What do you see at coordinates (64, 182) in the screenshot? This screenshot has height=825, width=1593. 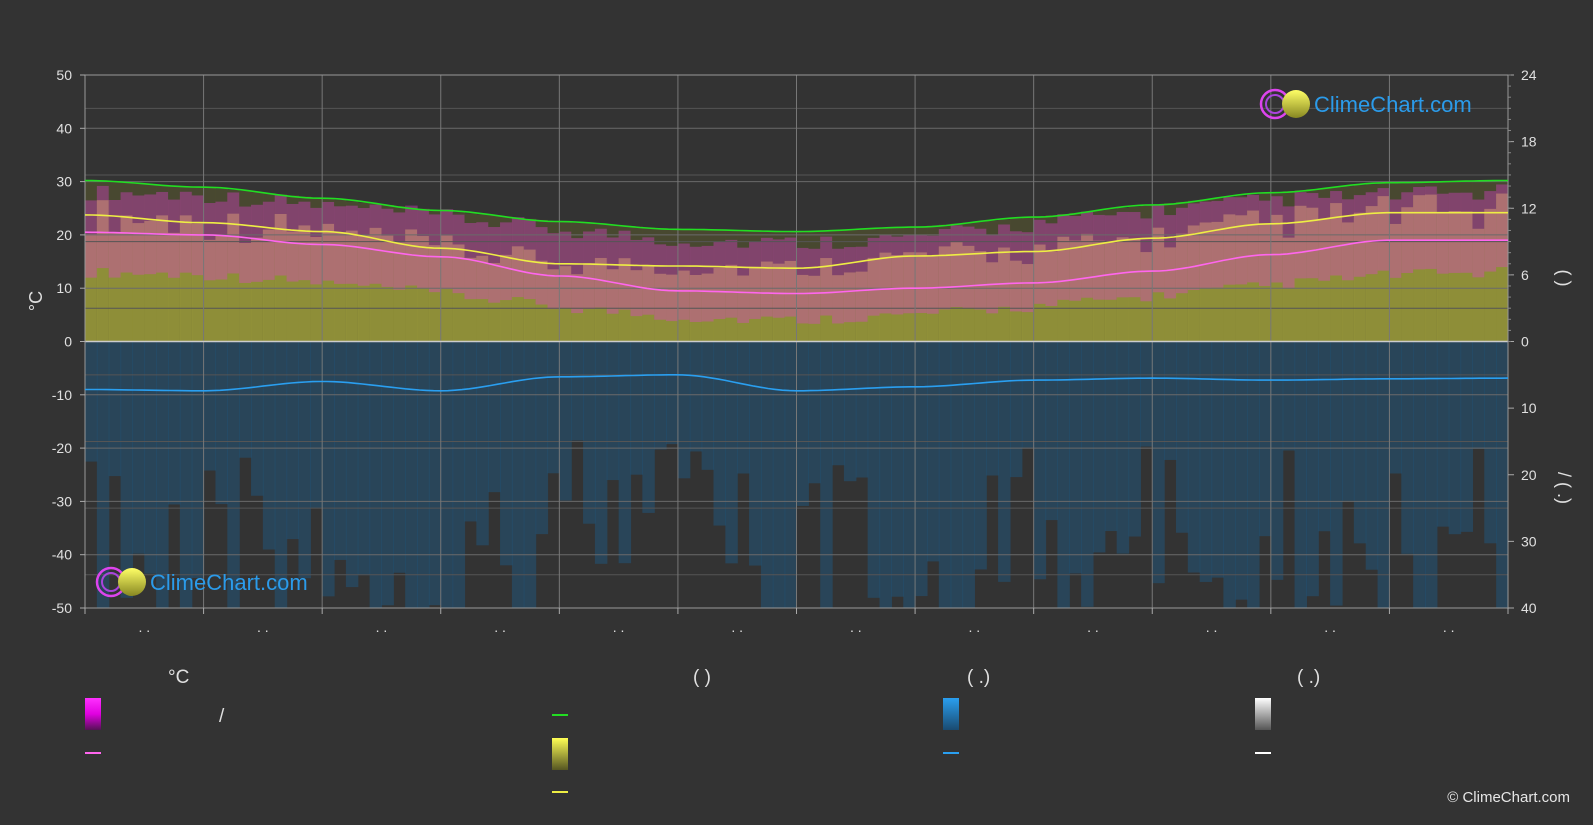 I see `y-left-tick-label: 30` at bounding box center [64, 182].